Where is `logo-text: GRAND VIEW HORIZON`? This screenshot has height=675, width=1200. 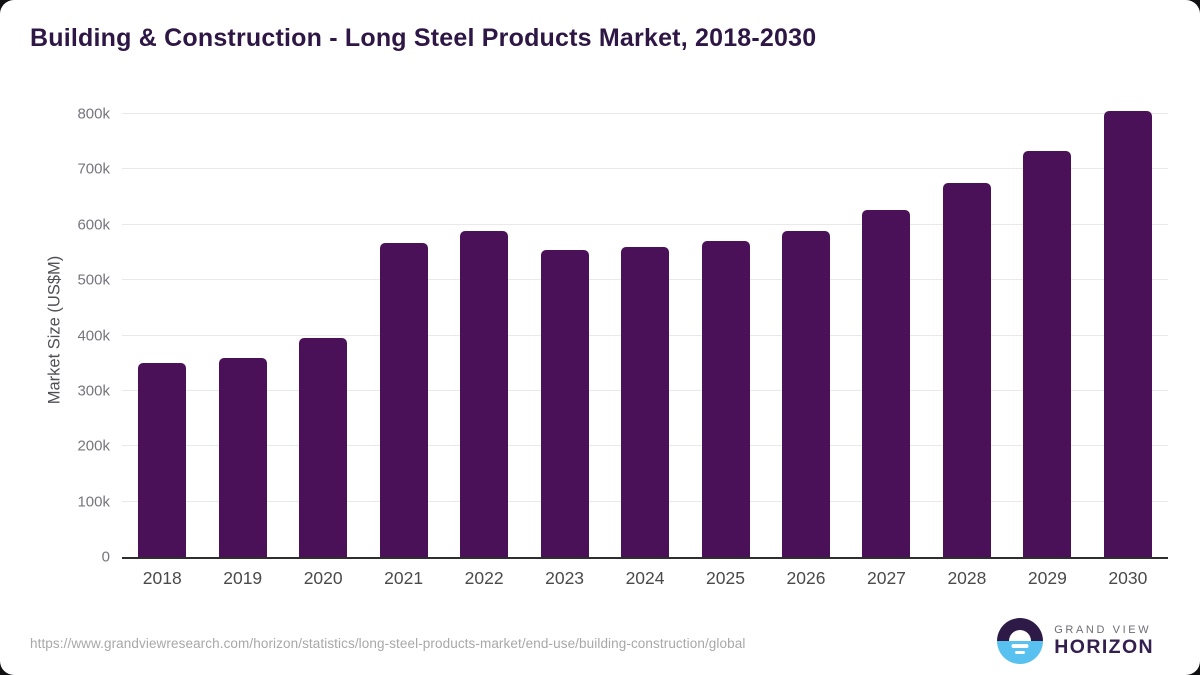 logo-text: GRAND VIEW HORIZON is located at coordinates (1104, 641).